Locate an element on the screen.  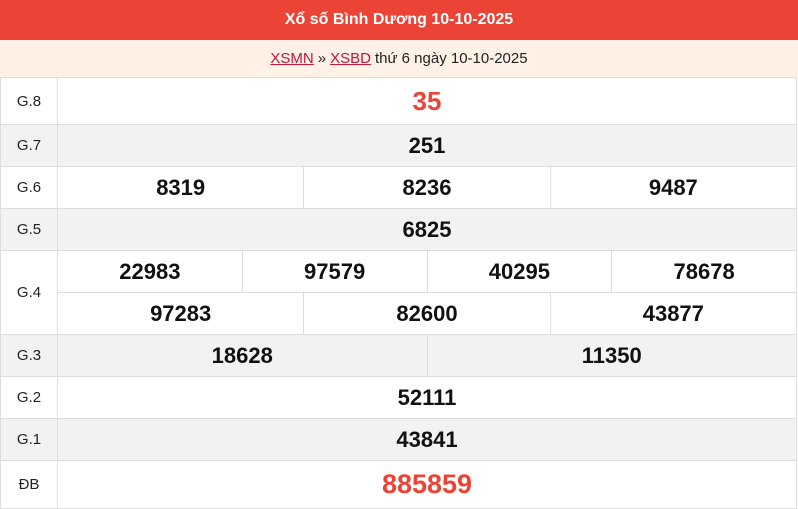
row-g5: G.5 6825 is located at coordinates (398, 229).